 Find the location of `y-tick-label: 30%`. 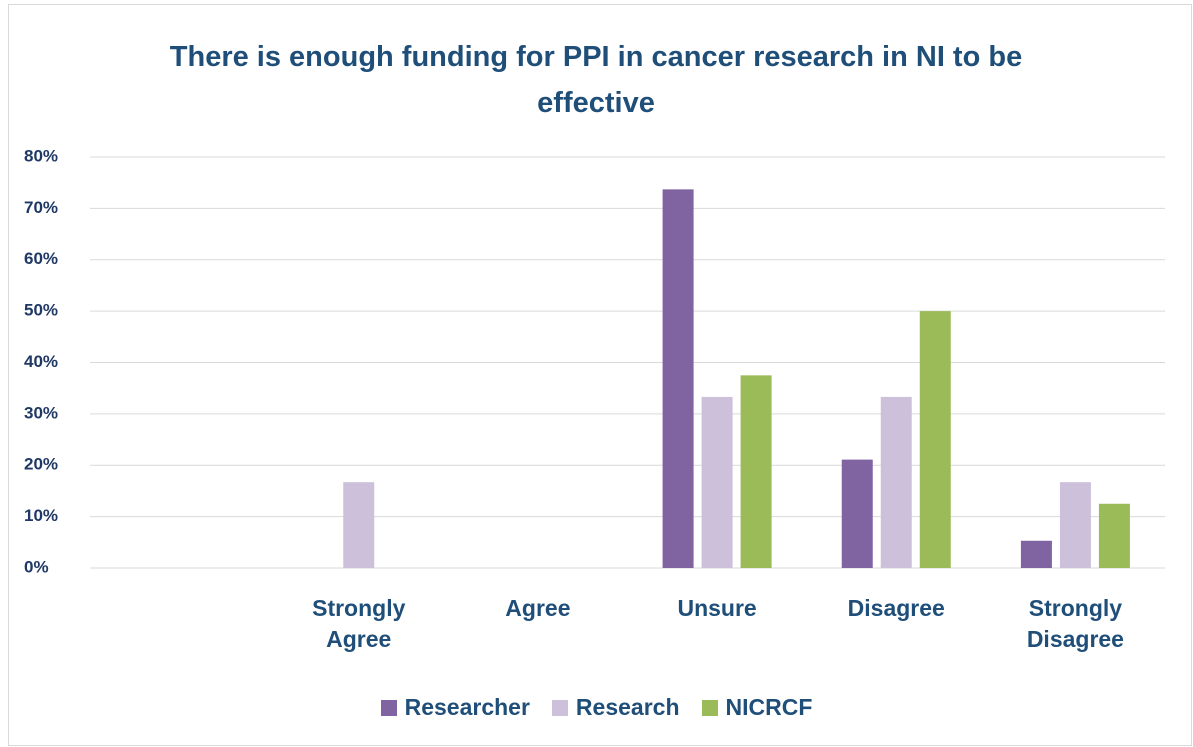

y-tick-label: 30% is located at coordinates (41, 412).